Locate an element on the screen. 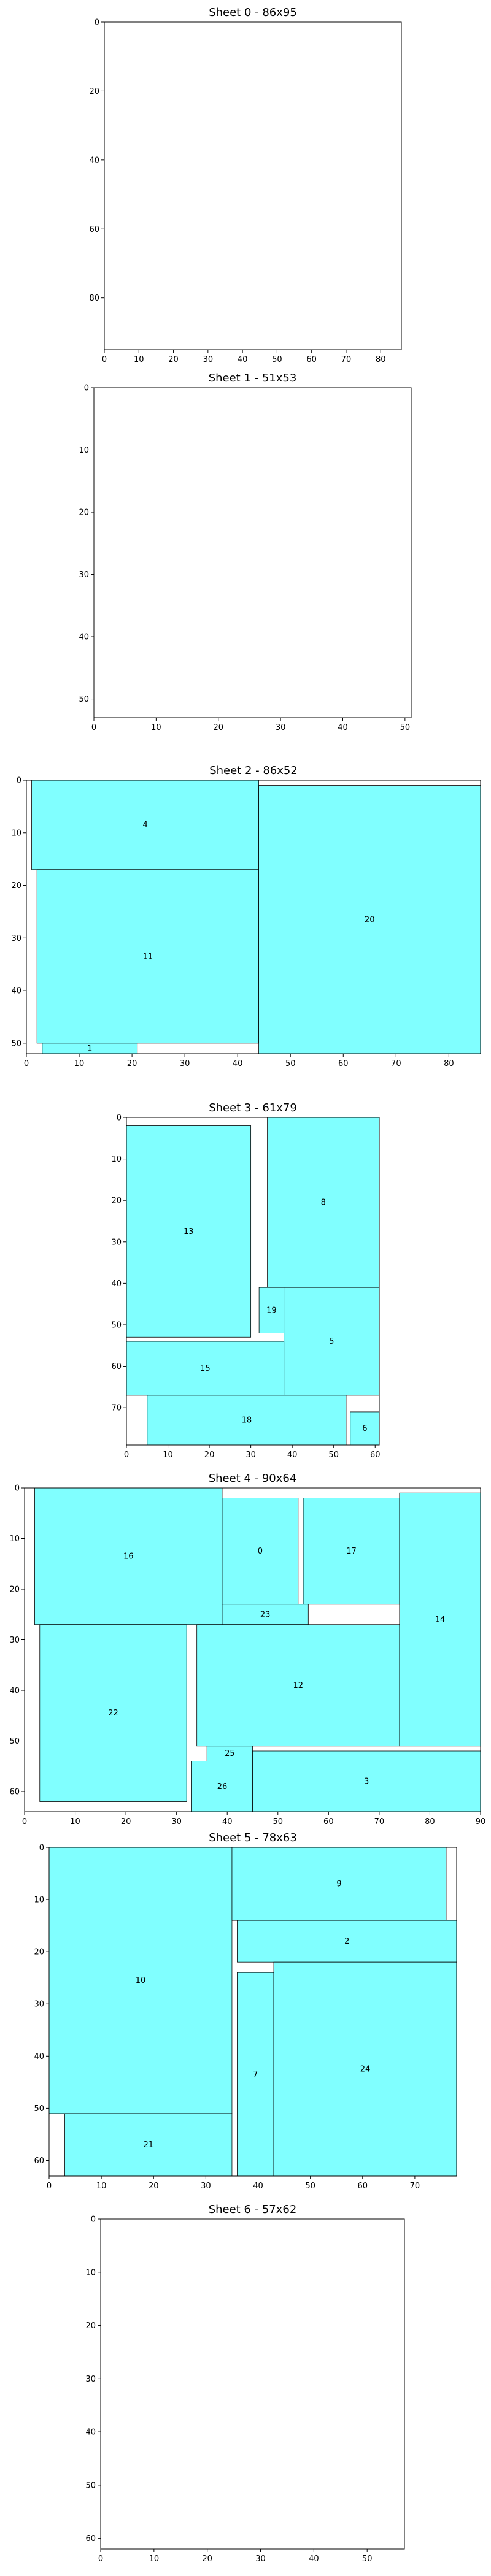 This screenshot has width=491, height=2576. y-tick-label: 70 is located at coordinates (117, 1408).